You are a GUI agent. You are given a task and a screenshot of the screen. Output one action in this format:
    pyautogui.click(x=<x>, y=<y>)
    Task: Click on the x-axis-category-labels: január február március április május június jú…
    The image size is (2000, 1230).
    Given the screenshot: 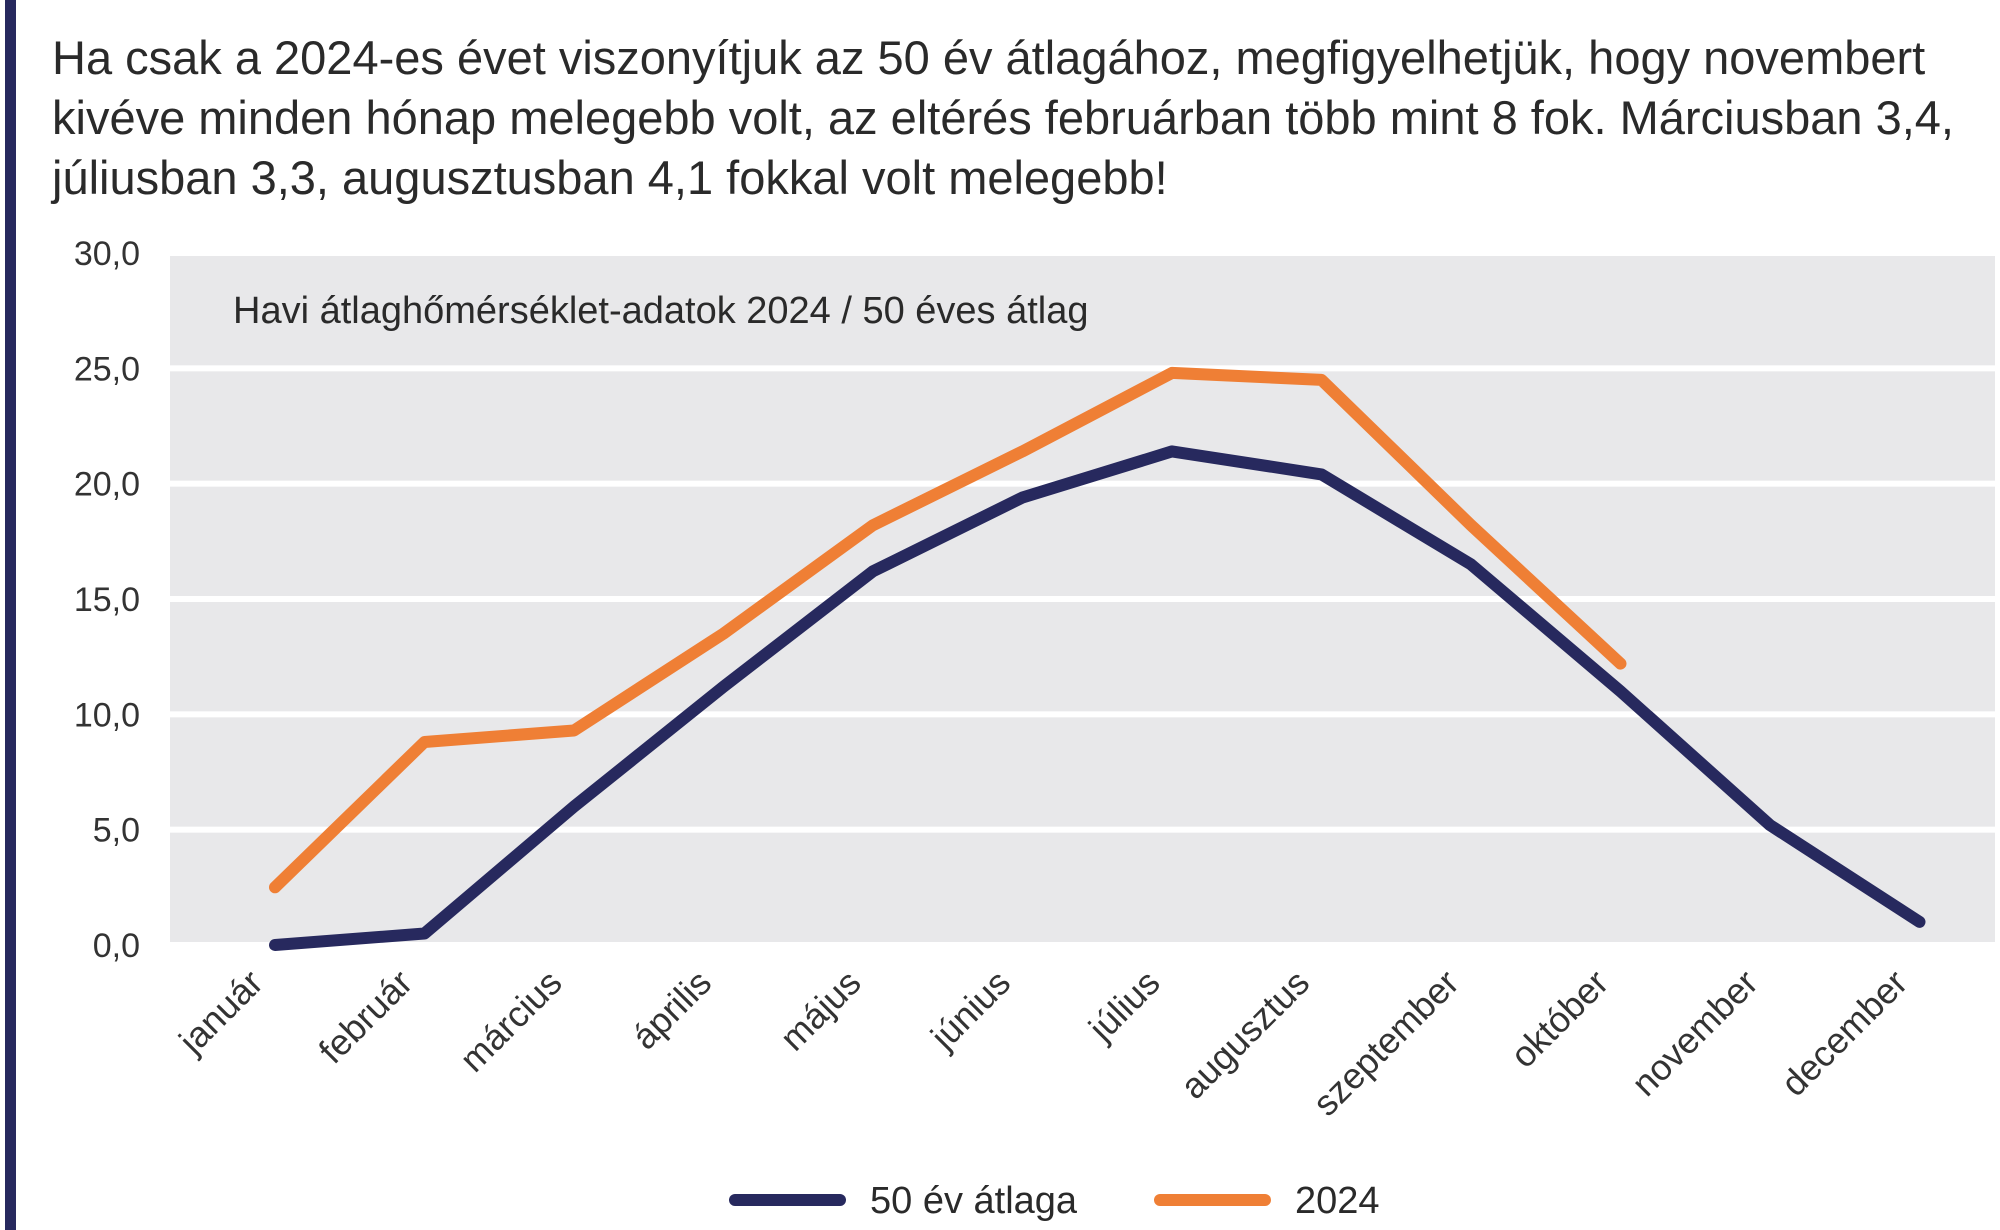 What is the action you would take?
    pyautogui.click(x=1042, y=1043)
    